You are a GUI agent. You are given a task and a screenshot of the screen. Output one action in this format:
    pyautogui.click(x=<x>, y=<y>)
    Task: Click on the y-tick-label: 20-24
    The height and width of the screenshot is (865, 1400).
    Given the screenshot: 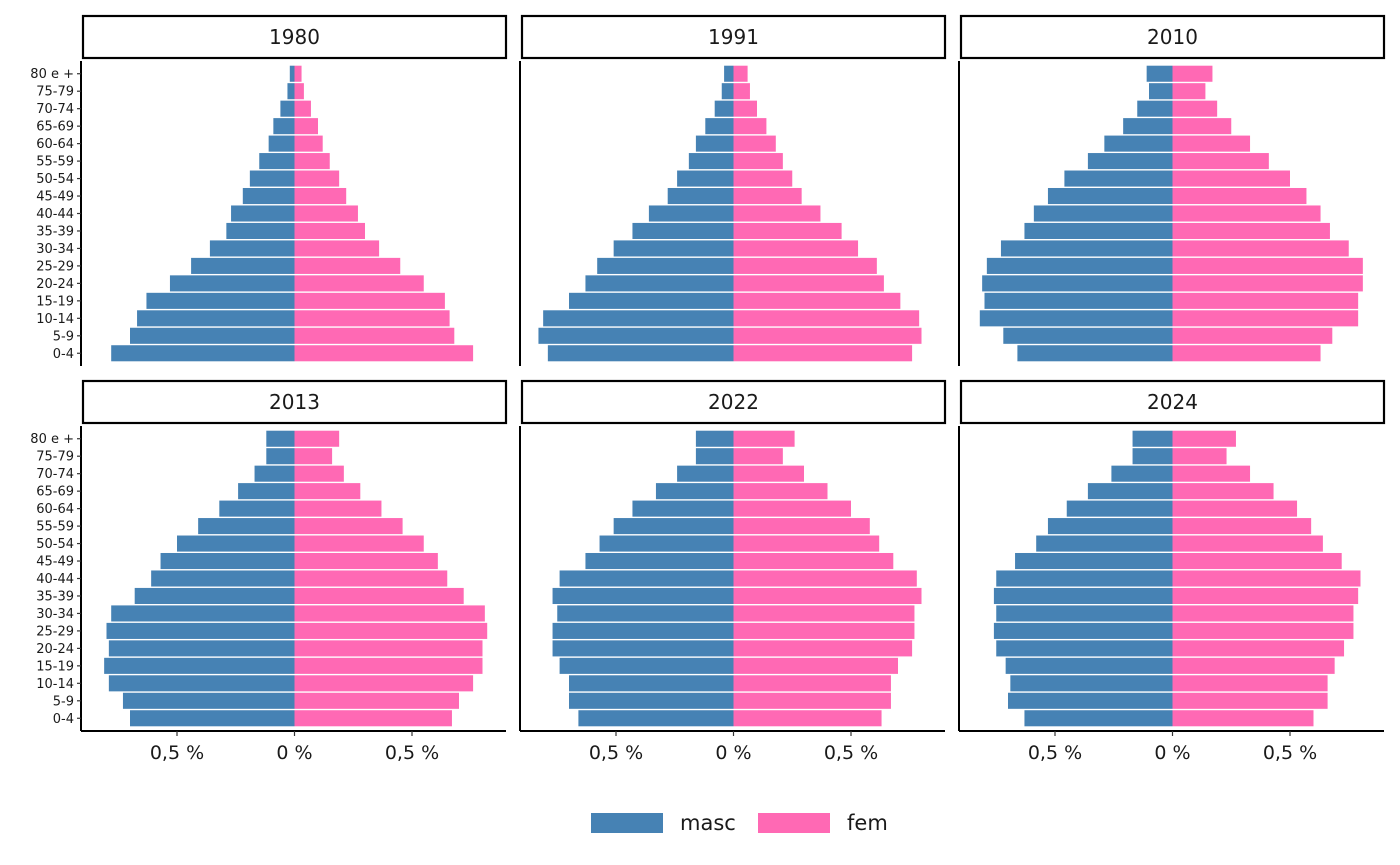 What is the action you would take?
    pyautogui.click(x=55, y=649)
    